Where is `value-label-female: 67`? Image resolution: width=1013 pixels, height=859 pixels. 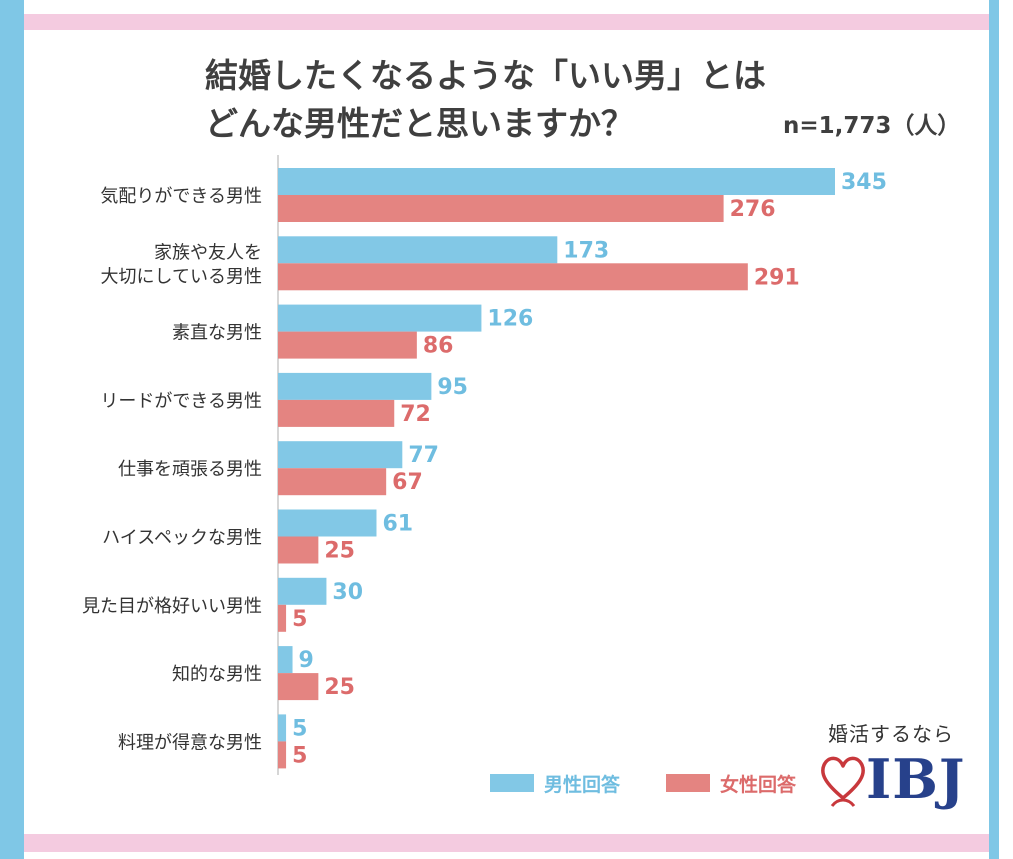
value-label-female: 67 is located at coordinates (407, 482).